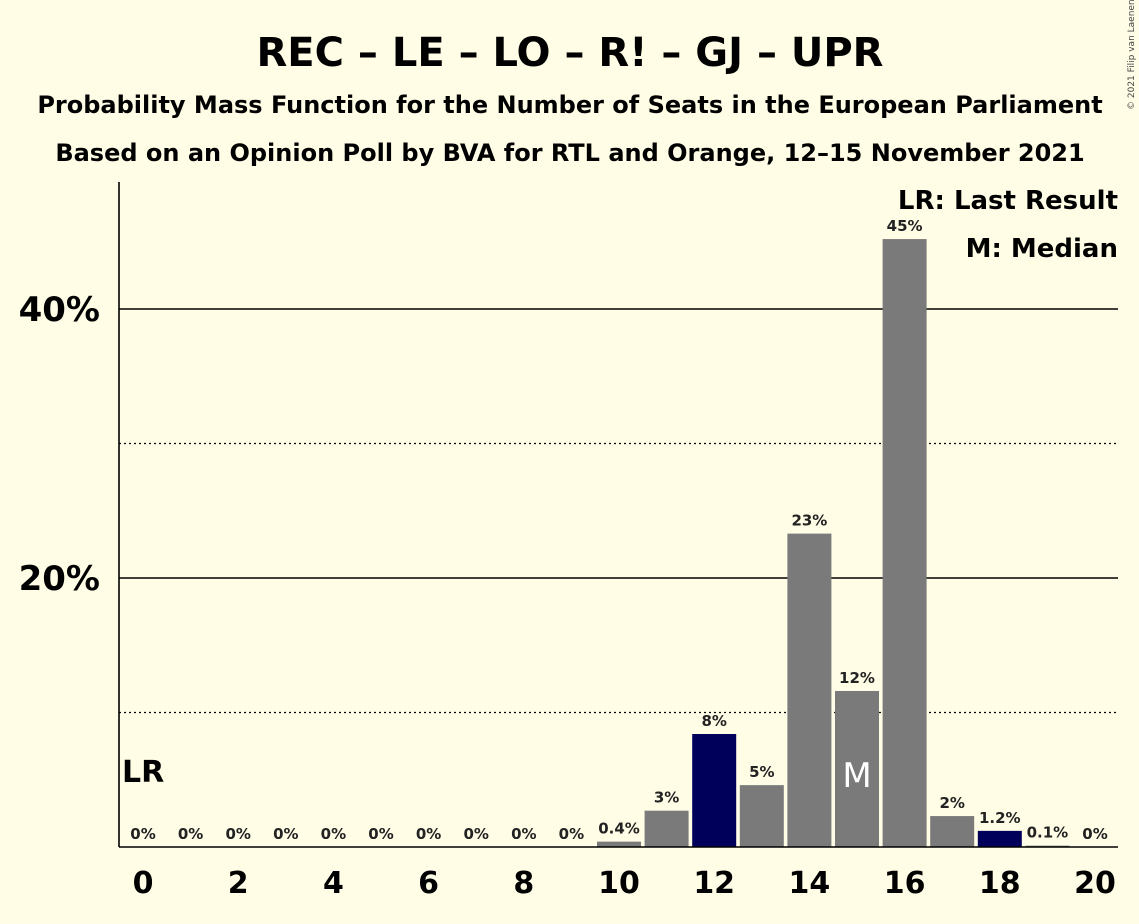 Image resolution: width=1139 pixels, height=924 pixels. Describe the element at coordinates (143, 883) in the screenshot. I see `x-tick-label: 0` at that location.